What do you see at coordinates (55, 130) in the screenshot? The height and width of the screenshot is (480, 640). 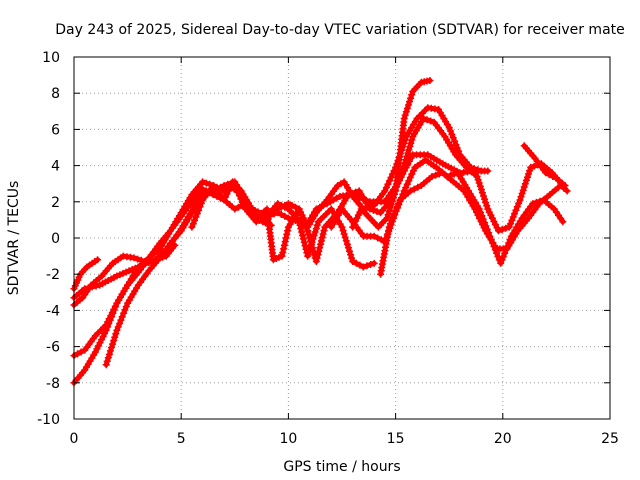 I see `y-tick-label: 6` at bounding box center [55, 130].